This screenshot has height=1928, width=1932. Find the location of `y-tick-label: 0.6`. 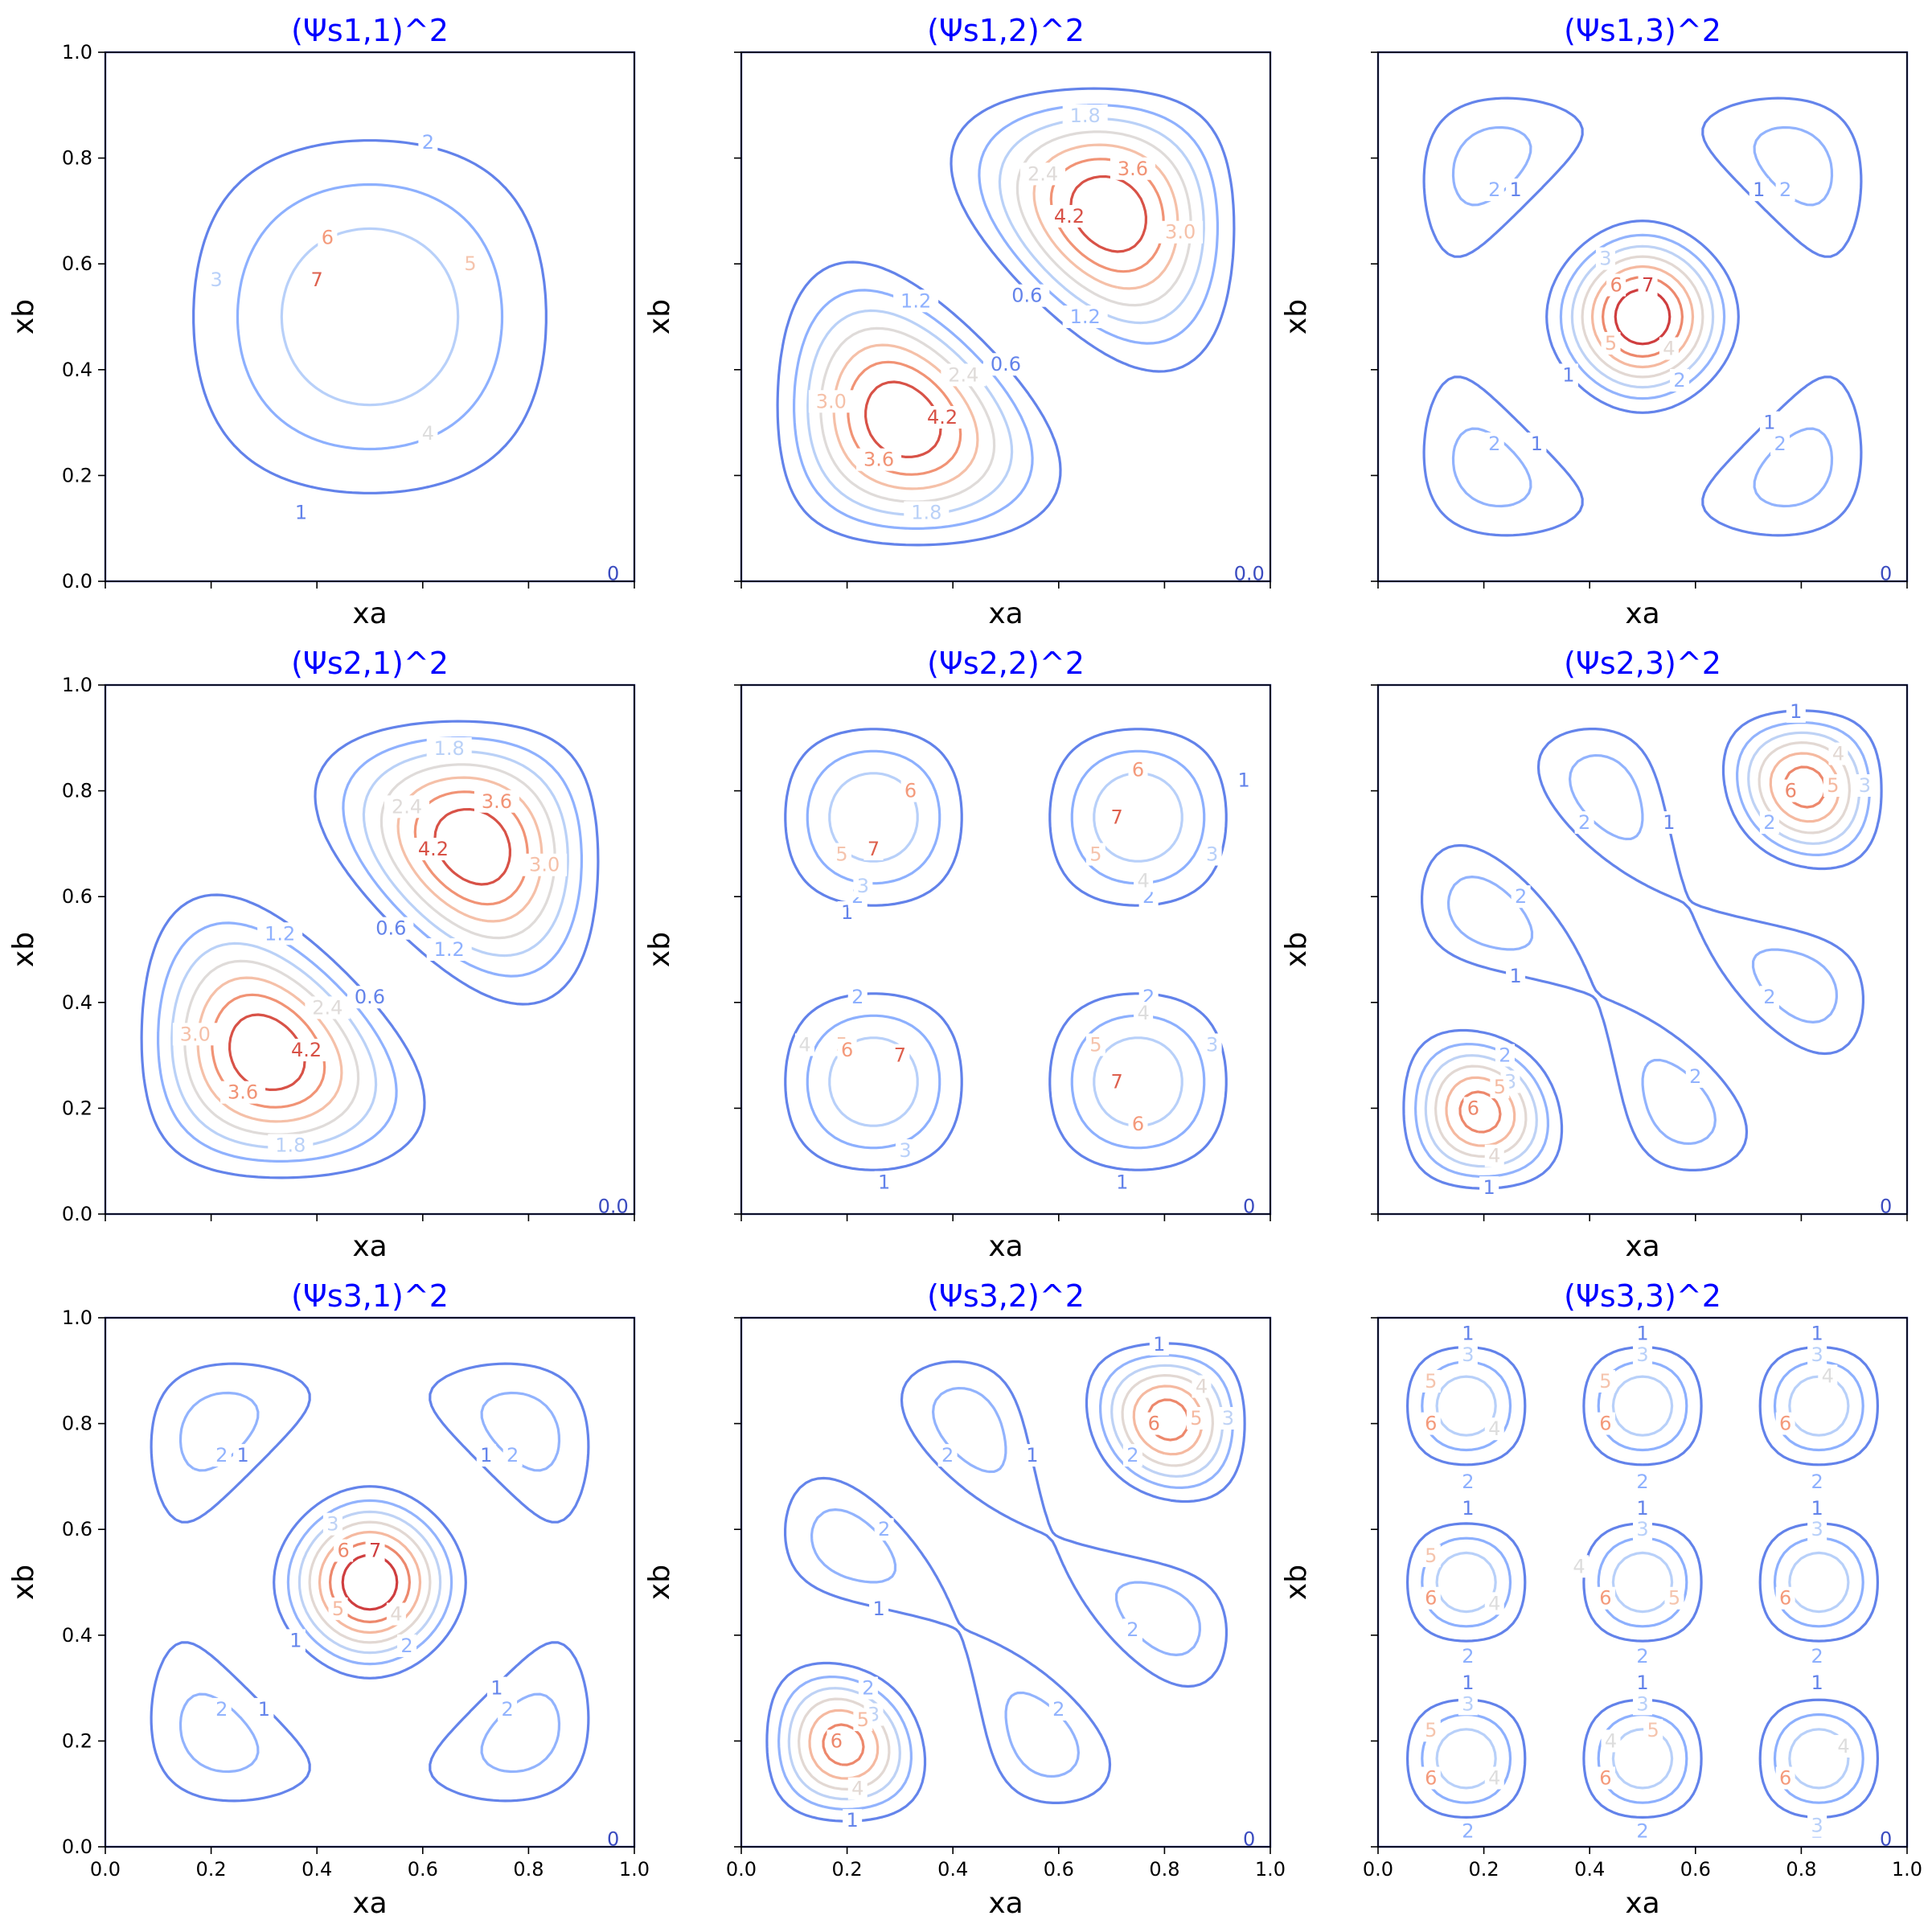

y-tick-label: 0.6 is located at coordinates (77, 263).